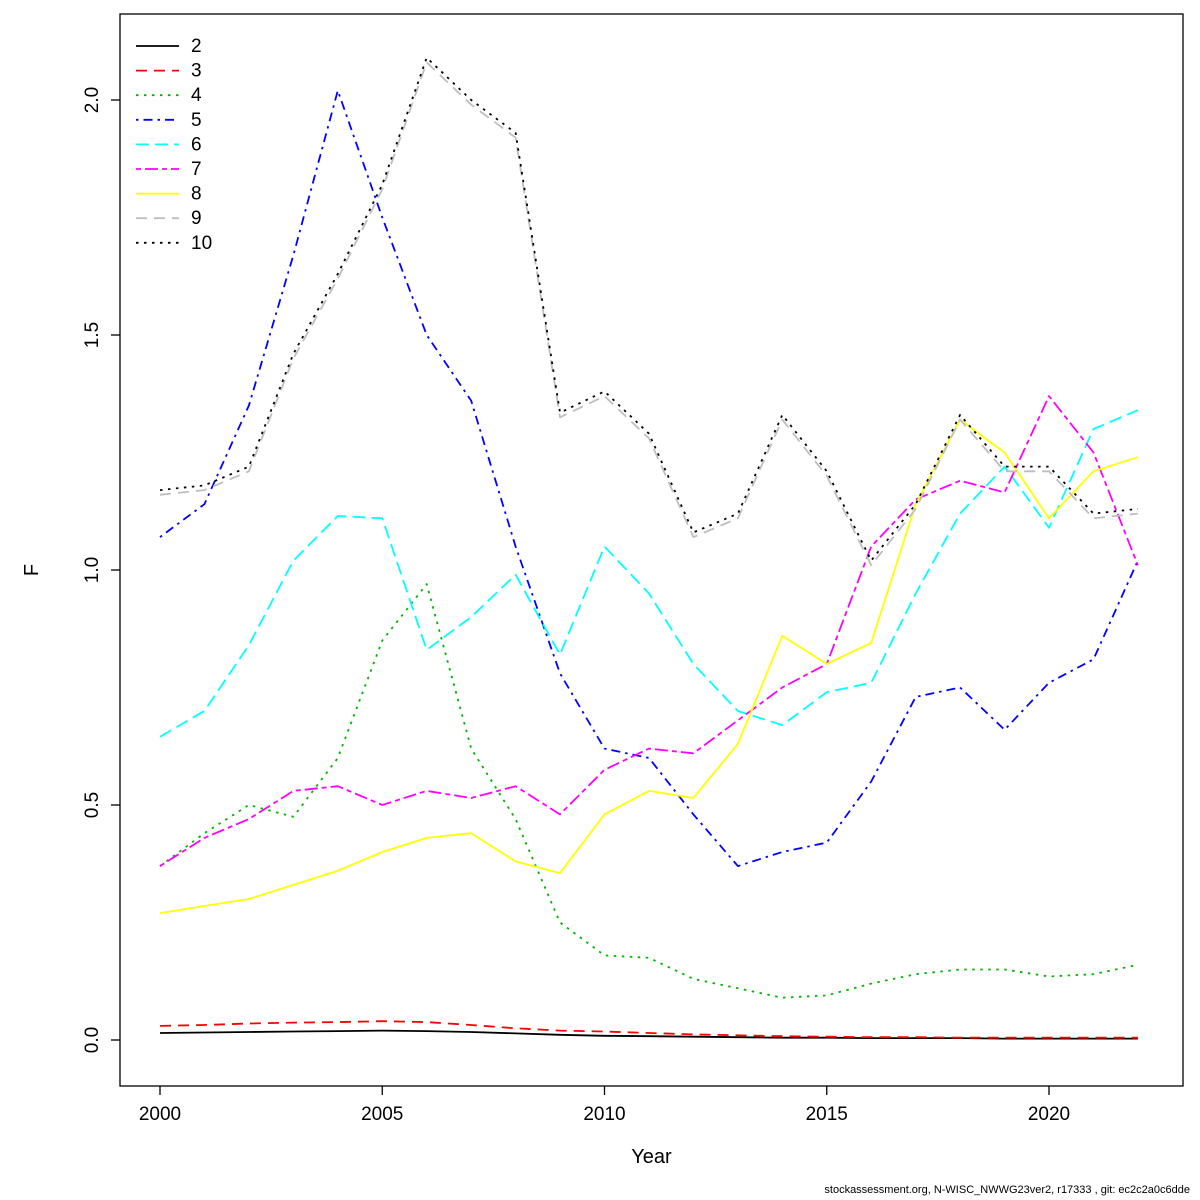 This screenshot has height=1200, width=1200. Describe the element at coordinates (92, 805) in the screenshot. I see `y-tick-label: 0.5` at that location.